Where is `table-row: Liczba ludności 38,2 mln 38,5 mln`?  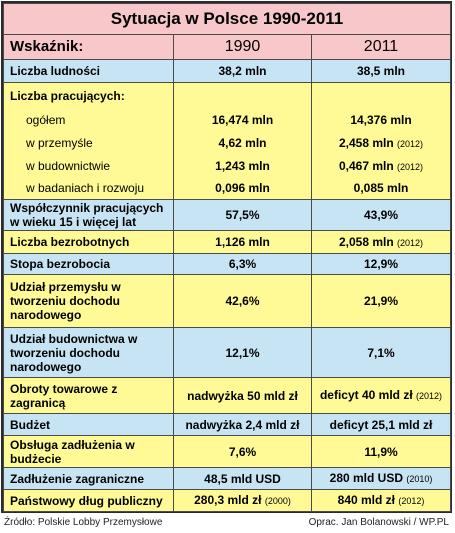
table-row: Liczba ludności 38,2 mln 38,5 mln is located at coordinates (227, 71).